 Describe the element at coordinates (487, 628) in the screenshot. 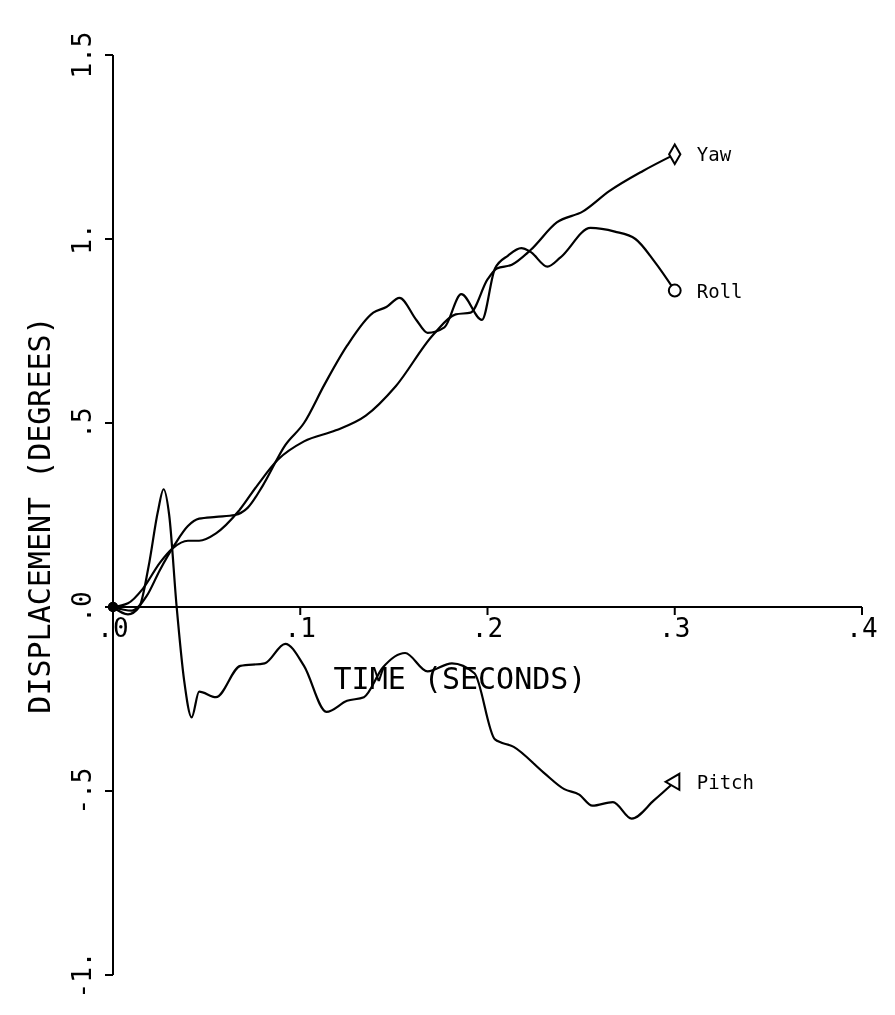

I see `x-tick-label: .2` at that location.